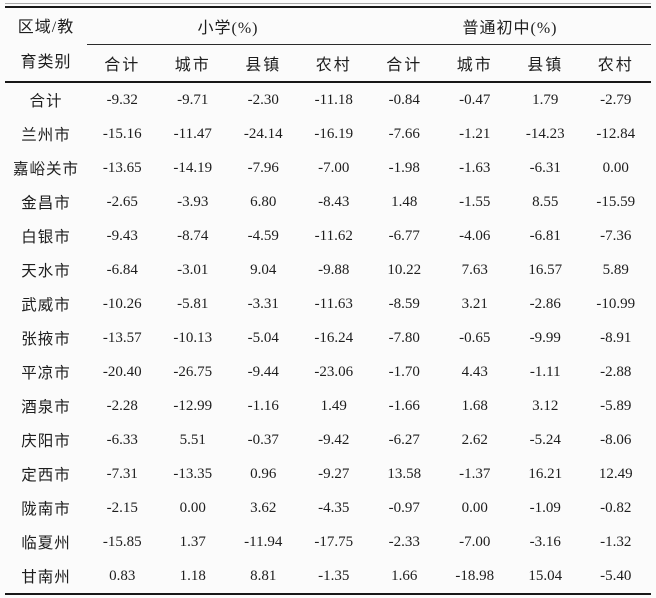 The height and width of the screenshot is (598, 656). What do you see at coordinates (192, 133) in the screenshot?
I see `value-cell: -11.47` at bounding box center [192, 133].